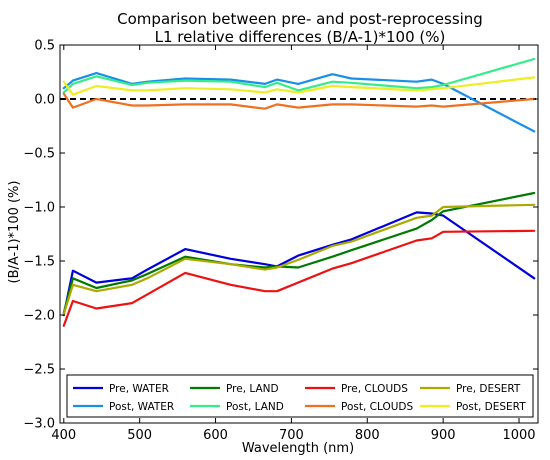  Describe the element at coordinates (44, 100) in the screenshot. I see `y-tick-label-1: 0.0` at that location.